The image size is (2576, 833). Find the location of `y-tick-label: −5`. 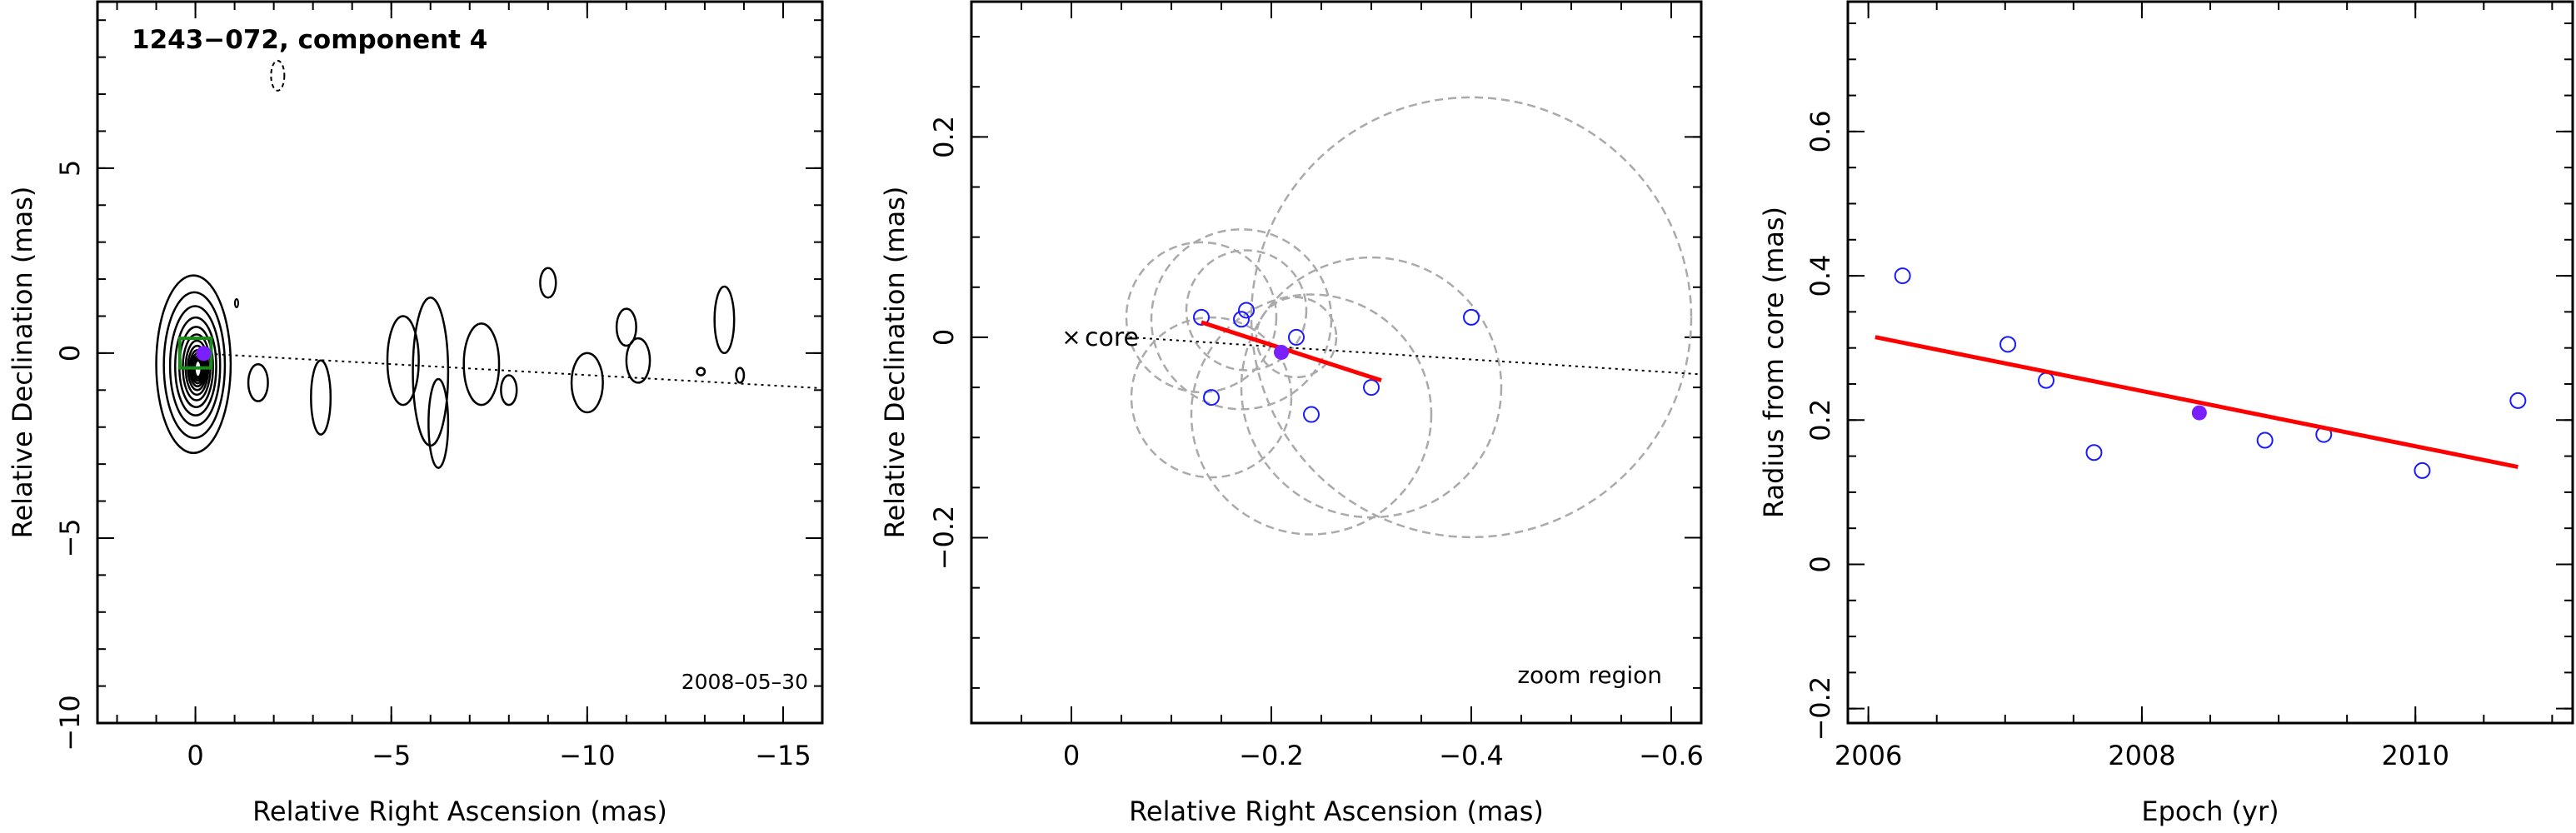

y-tick-label: −5 is located at coordinates (70, 537).